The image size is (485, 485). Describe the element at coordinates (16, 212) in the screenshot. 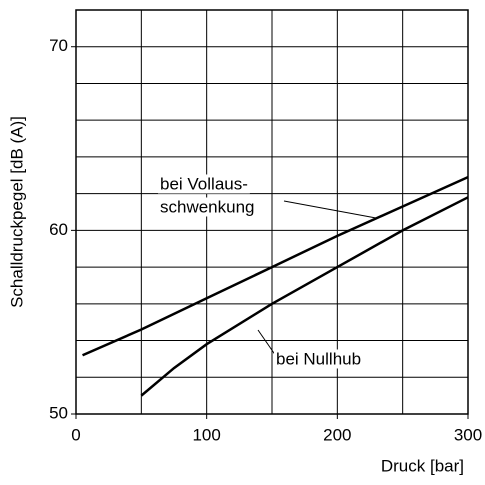

I see `y-axis-label: Schalldruckpegel [dB (A)]` at that location.